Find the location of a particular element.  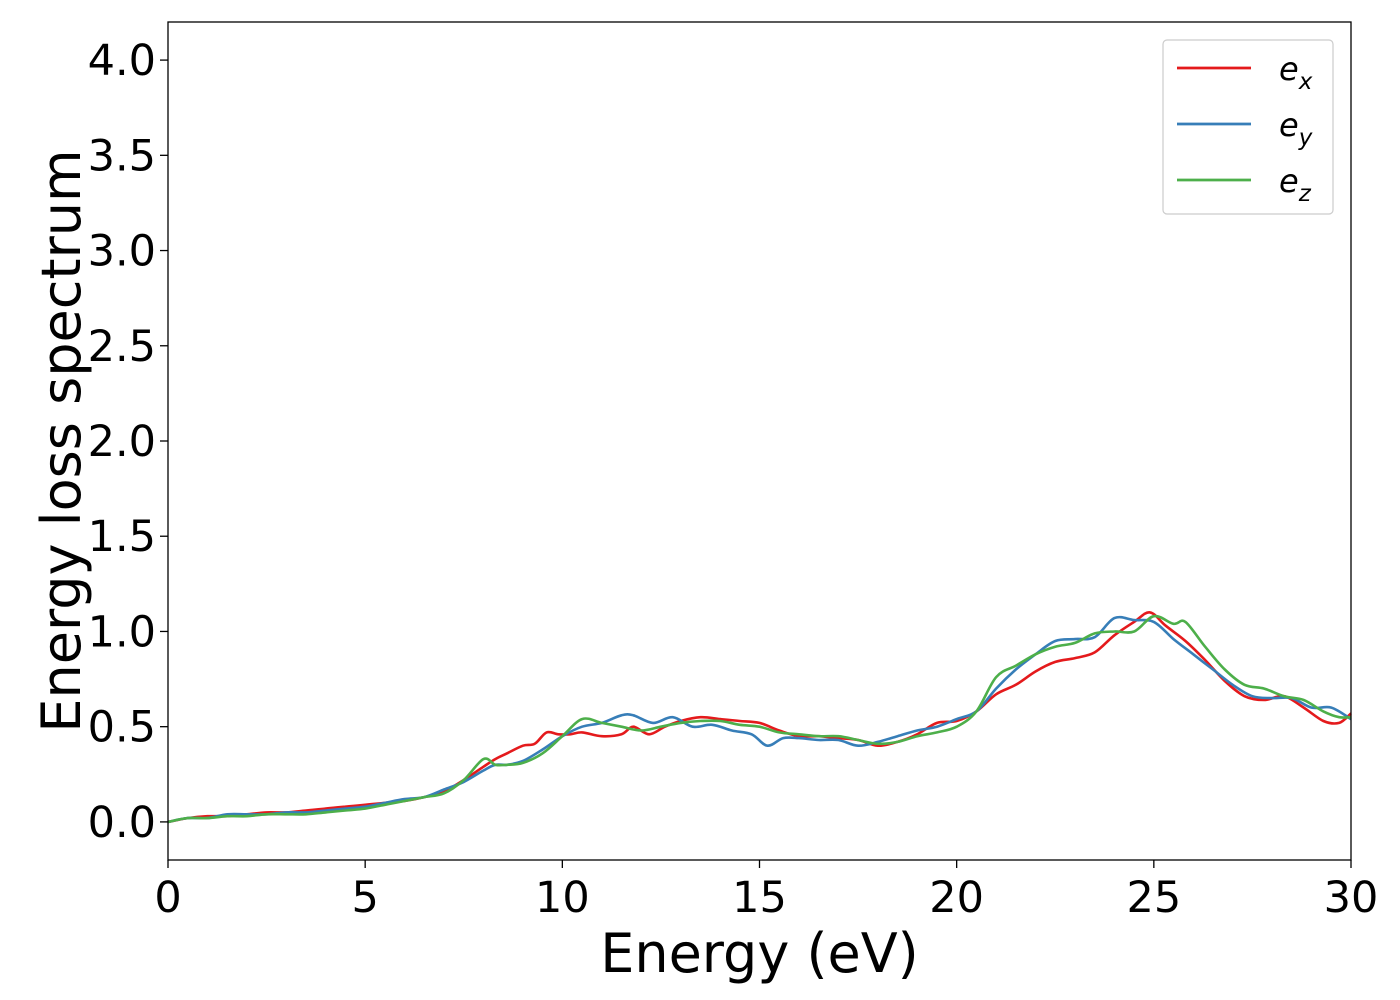

y-axis: 0.0 0.5 1.0 1.5 2.0 2.5 3.0 3.5 4.0 is located at coordinates (128, 442).